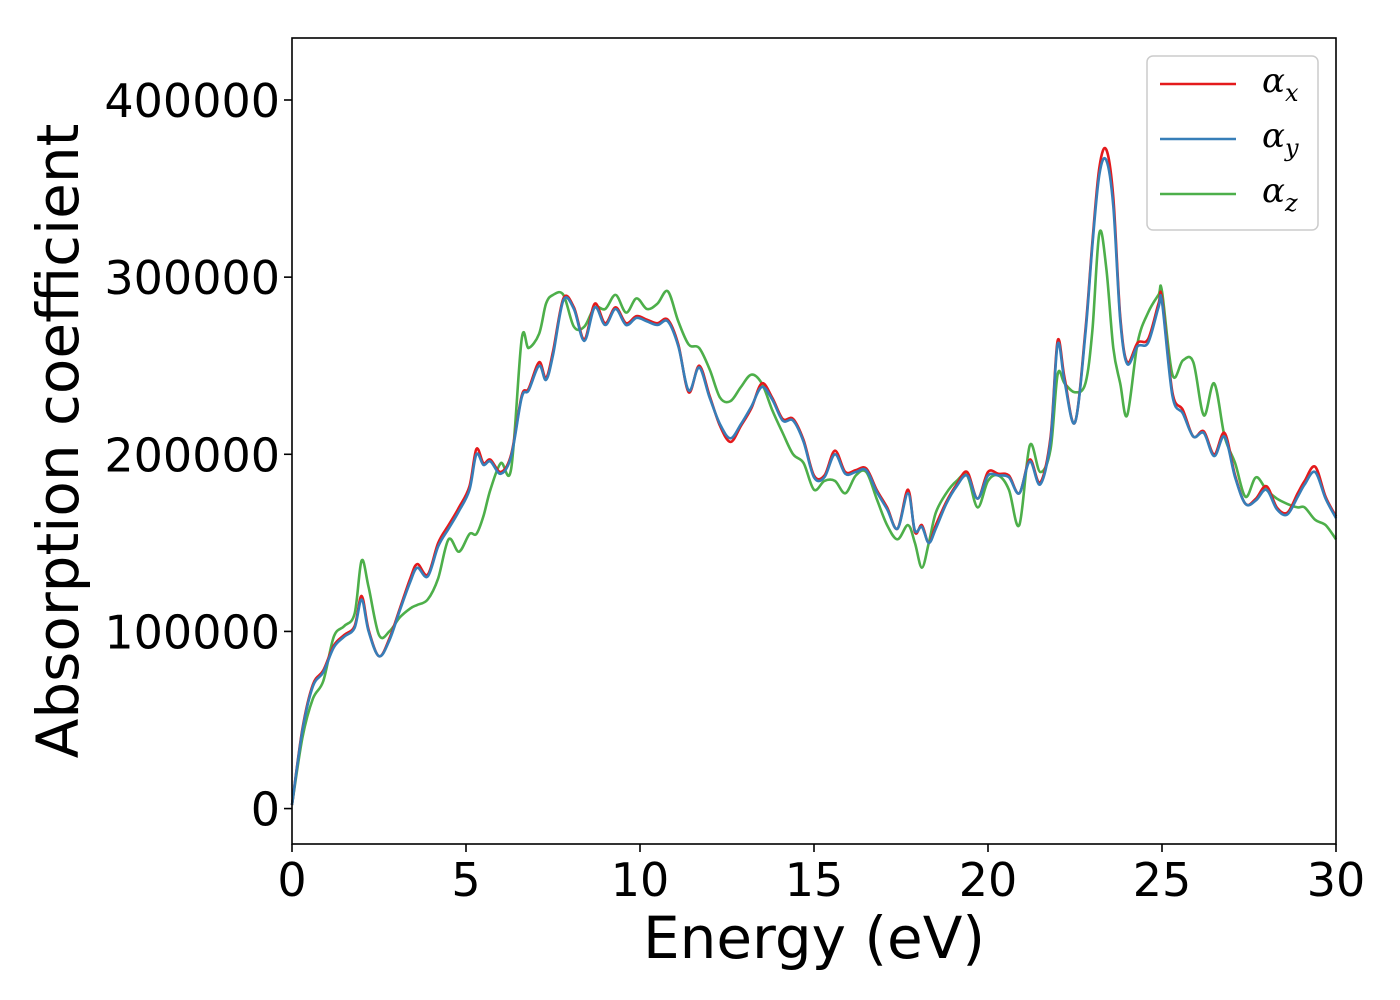 Image resolution: width=1400 pixels, height=1000 pixels. Describe the element at coordinates (1232, 143) in the screenshot. I see `legend-box` at that location.